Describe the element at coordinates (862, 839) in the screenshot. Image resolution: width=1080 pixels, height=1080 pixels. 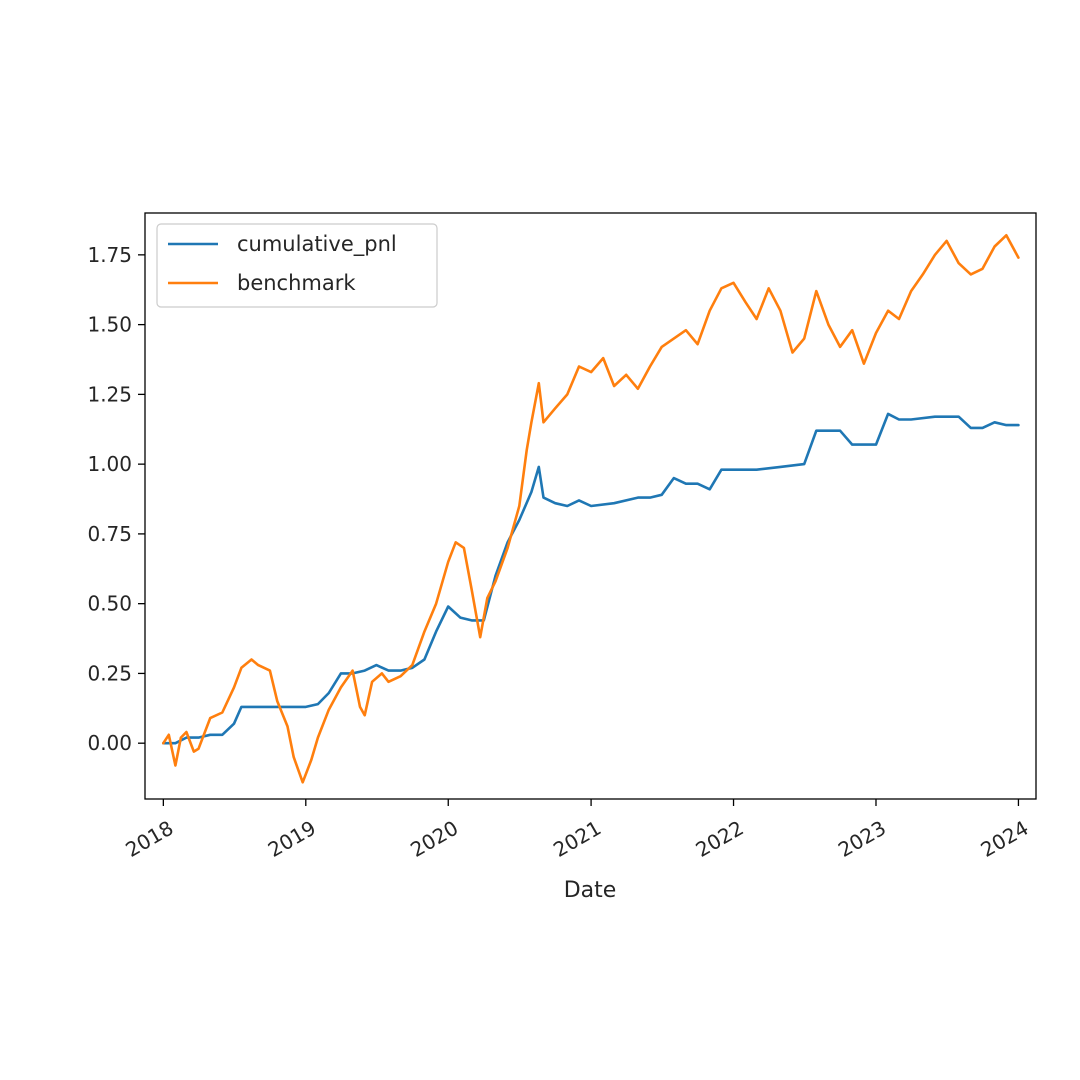
I see `x-tick-label: 2023` at that location.